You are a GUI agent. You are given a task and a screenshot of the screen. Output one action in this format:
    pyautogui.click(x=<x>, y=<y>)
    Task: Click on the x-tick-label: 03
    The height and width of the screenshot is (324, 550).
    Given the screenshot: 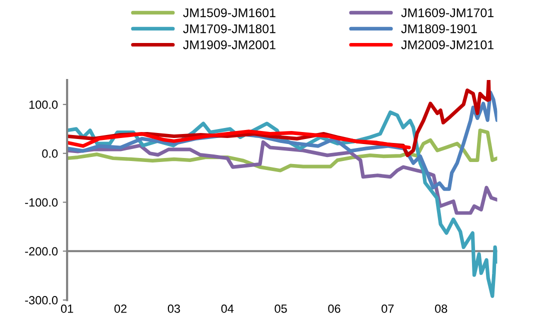 What is the action you would take?
    pyautogui.click(x=174, y=308)
    